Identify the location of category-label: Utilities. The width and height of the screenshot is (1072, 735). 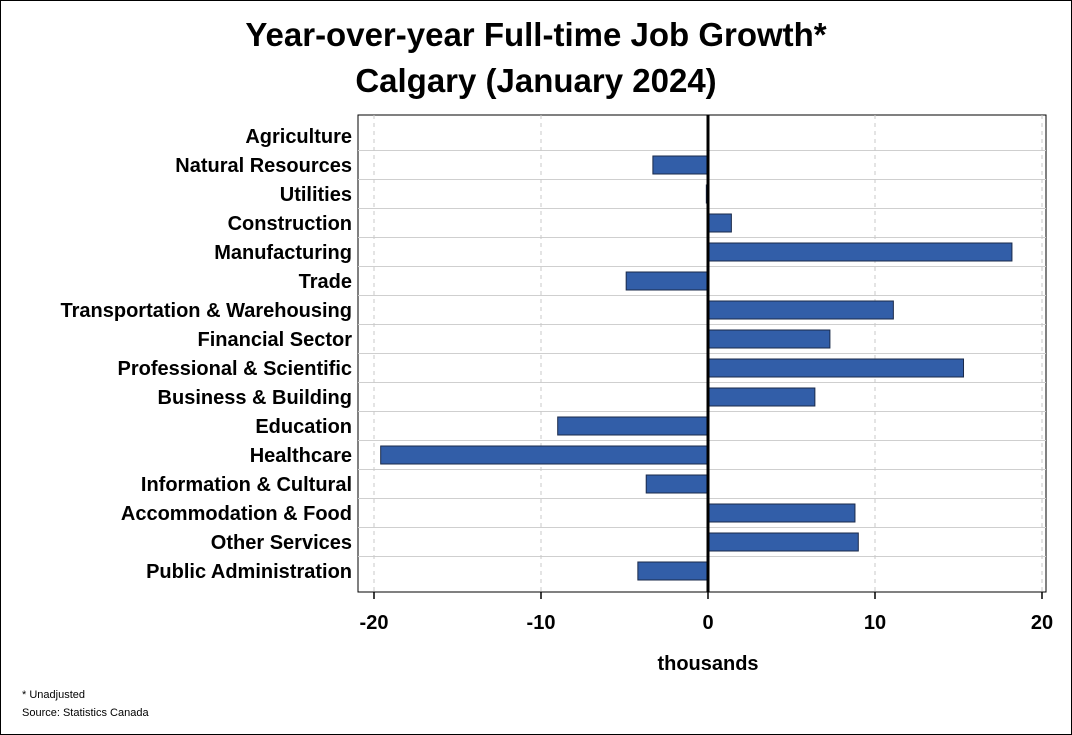
(316, 195).